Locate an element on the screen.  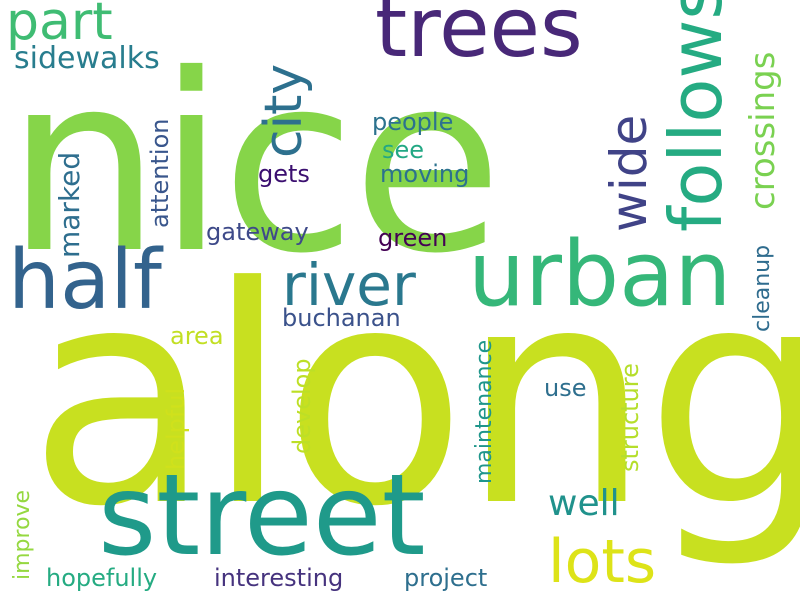
word-use: use is located at coordinates (565, 388).